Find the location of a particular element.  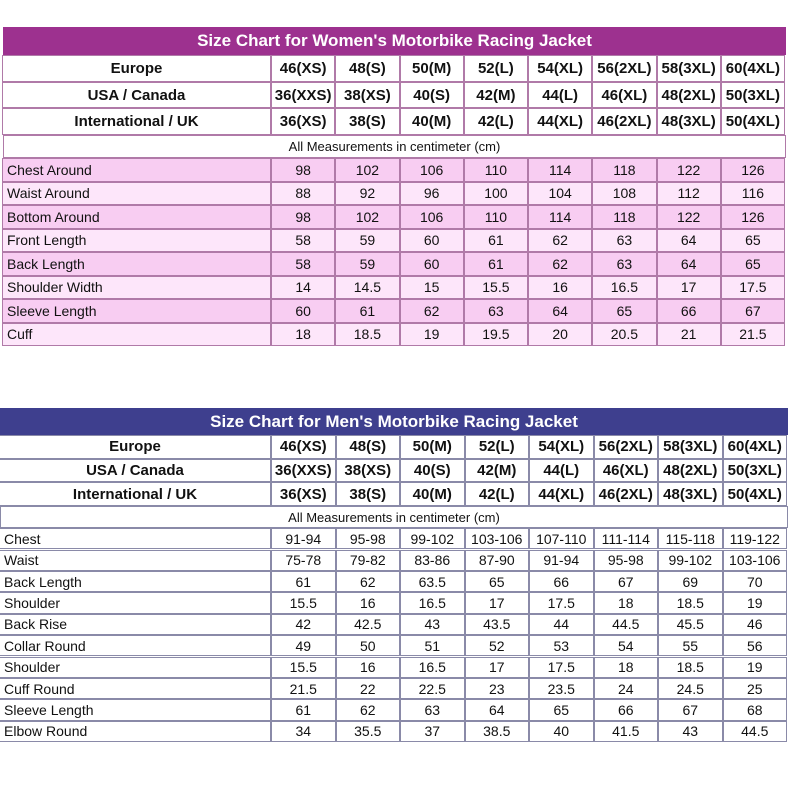

measurement-value: 44.5 is located at coordinates (754, 731).